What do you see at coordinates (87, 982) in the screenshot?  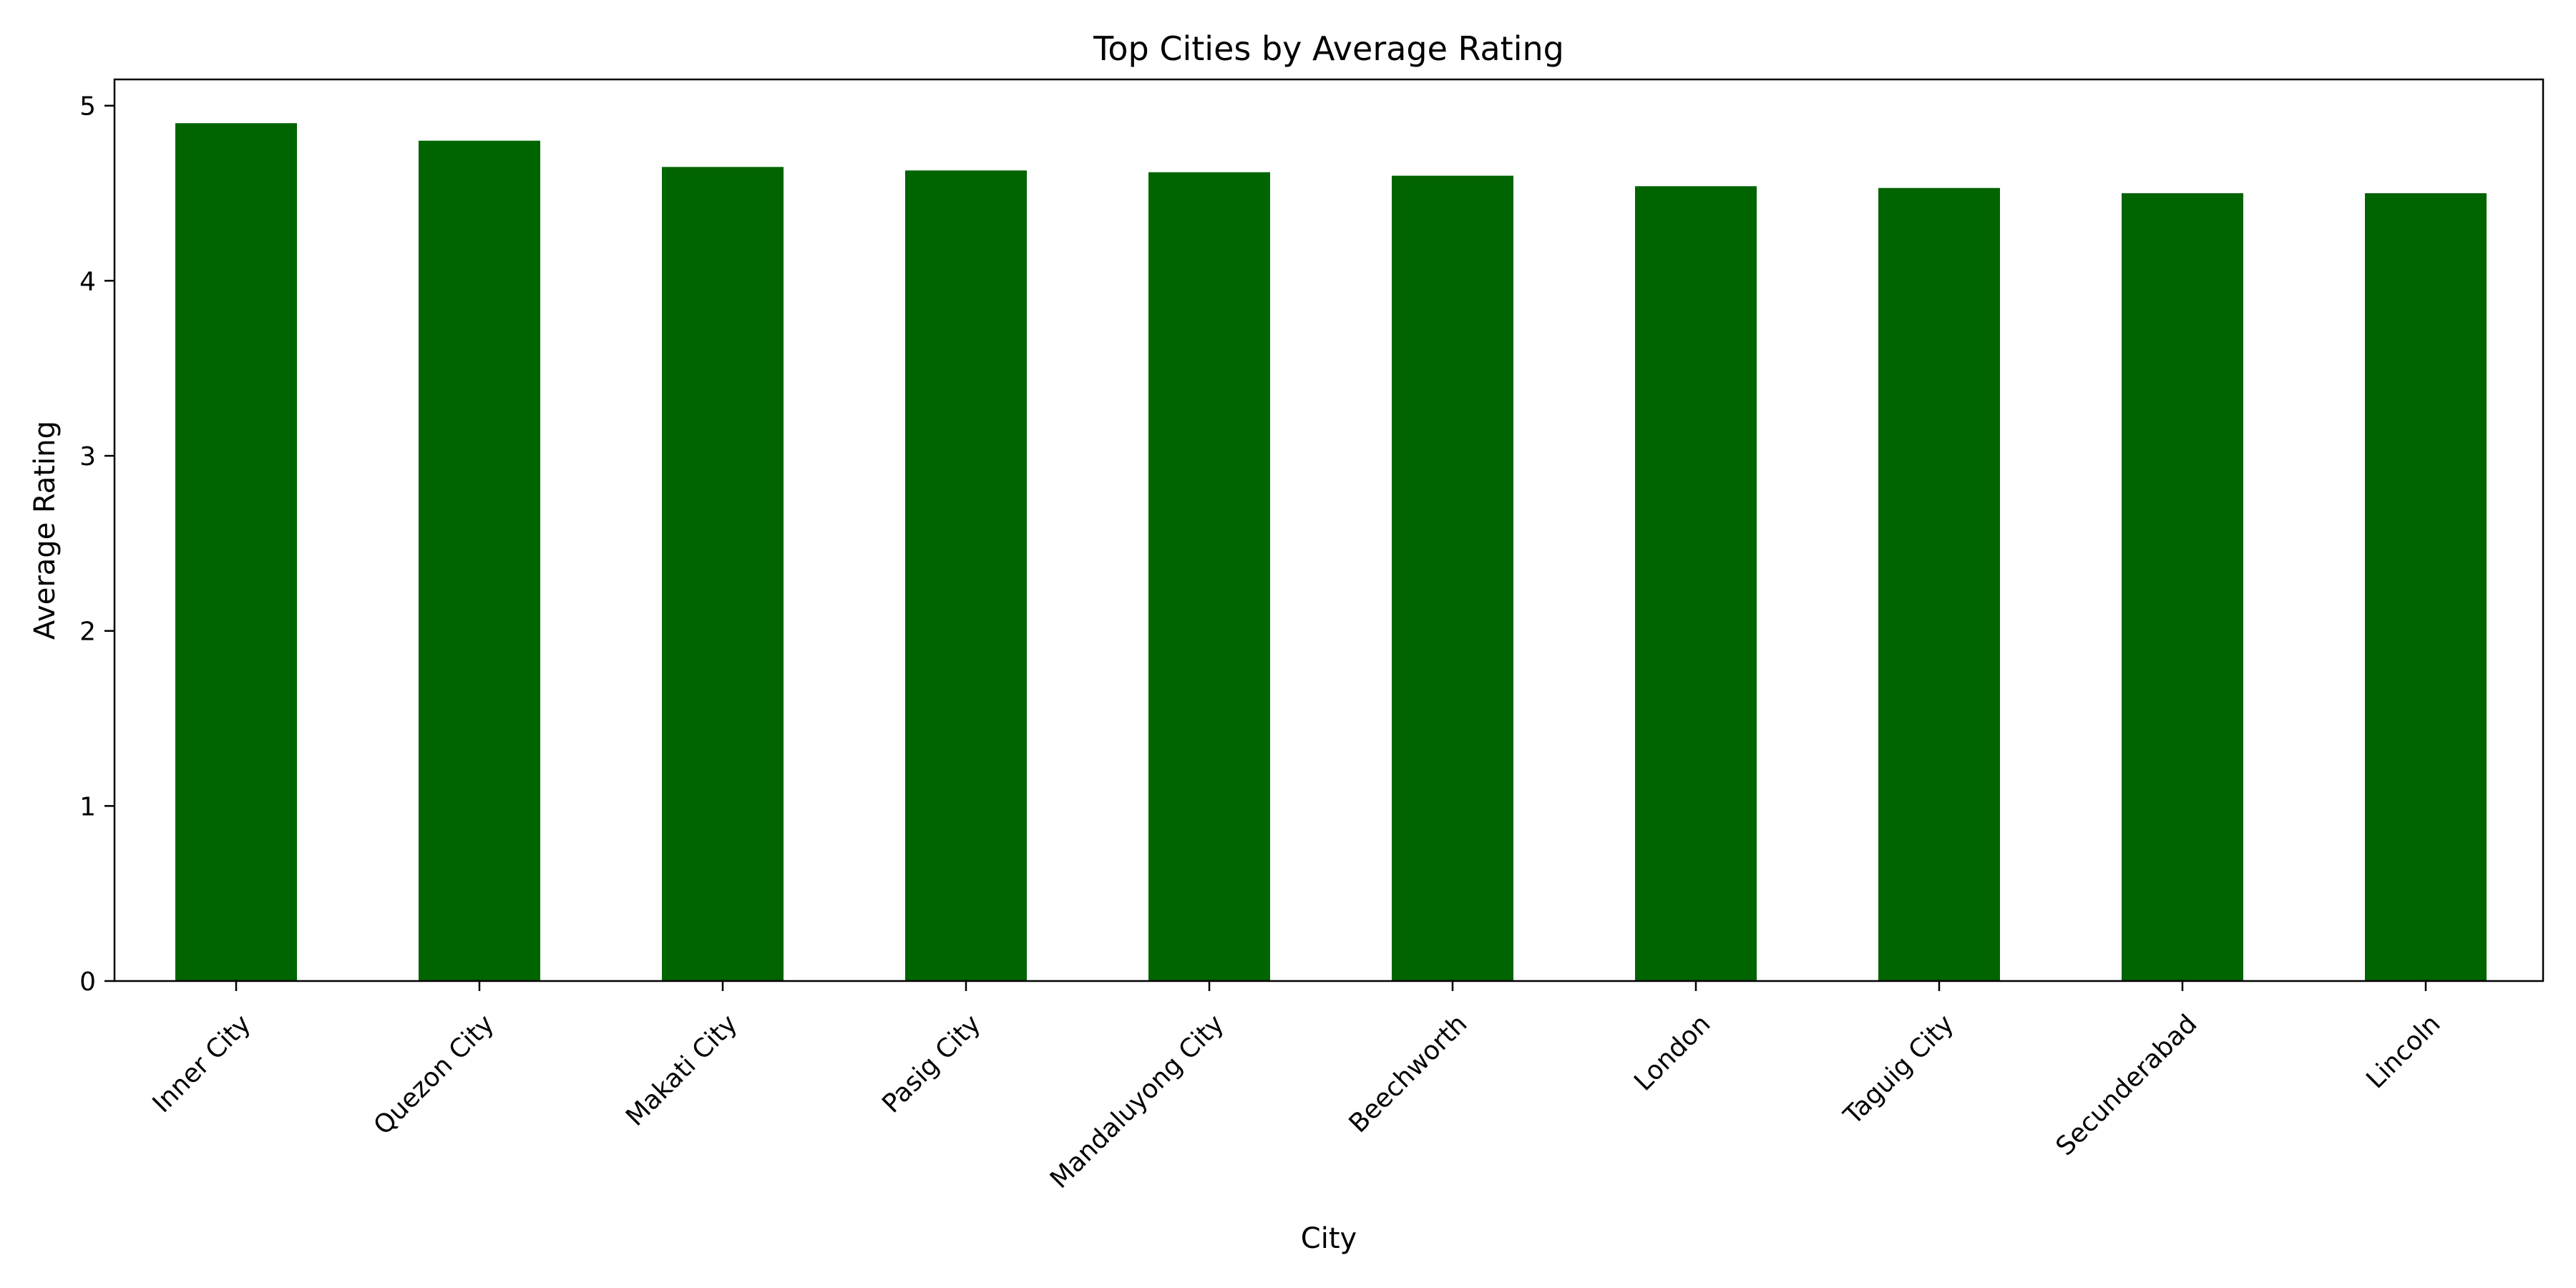 I see `y-tick-label: 0` at bounding box center [87, 982].